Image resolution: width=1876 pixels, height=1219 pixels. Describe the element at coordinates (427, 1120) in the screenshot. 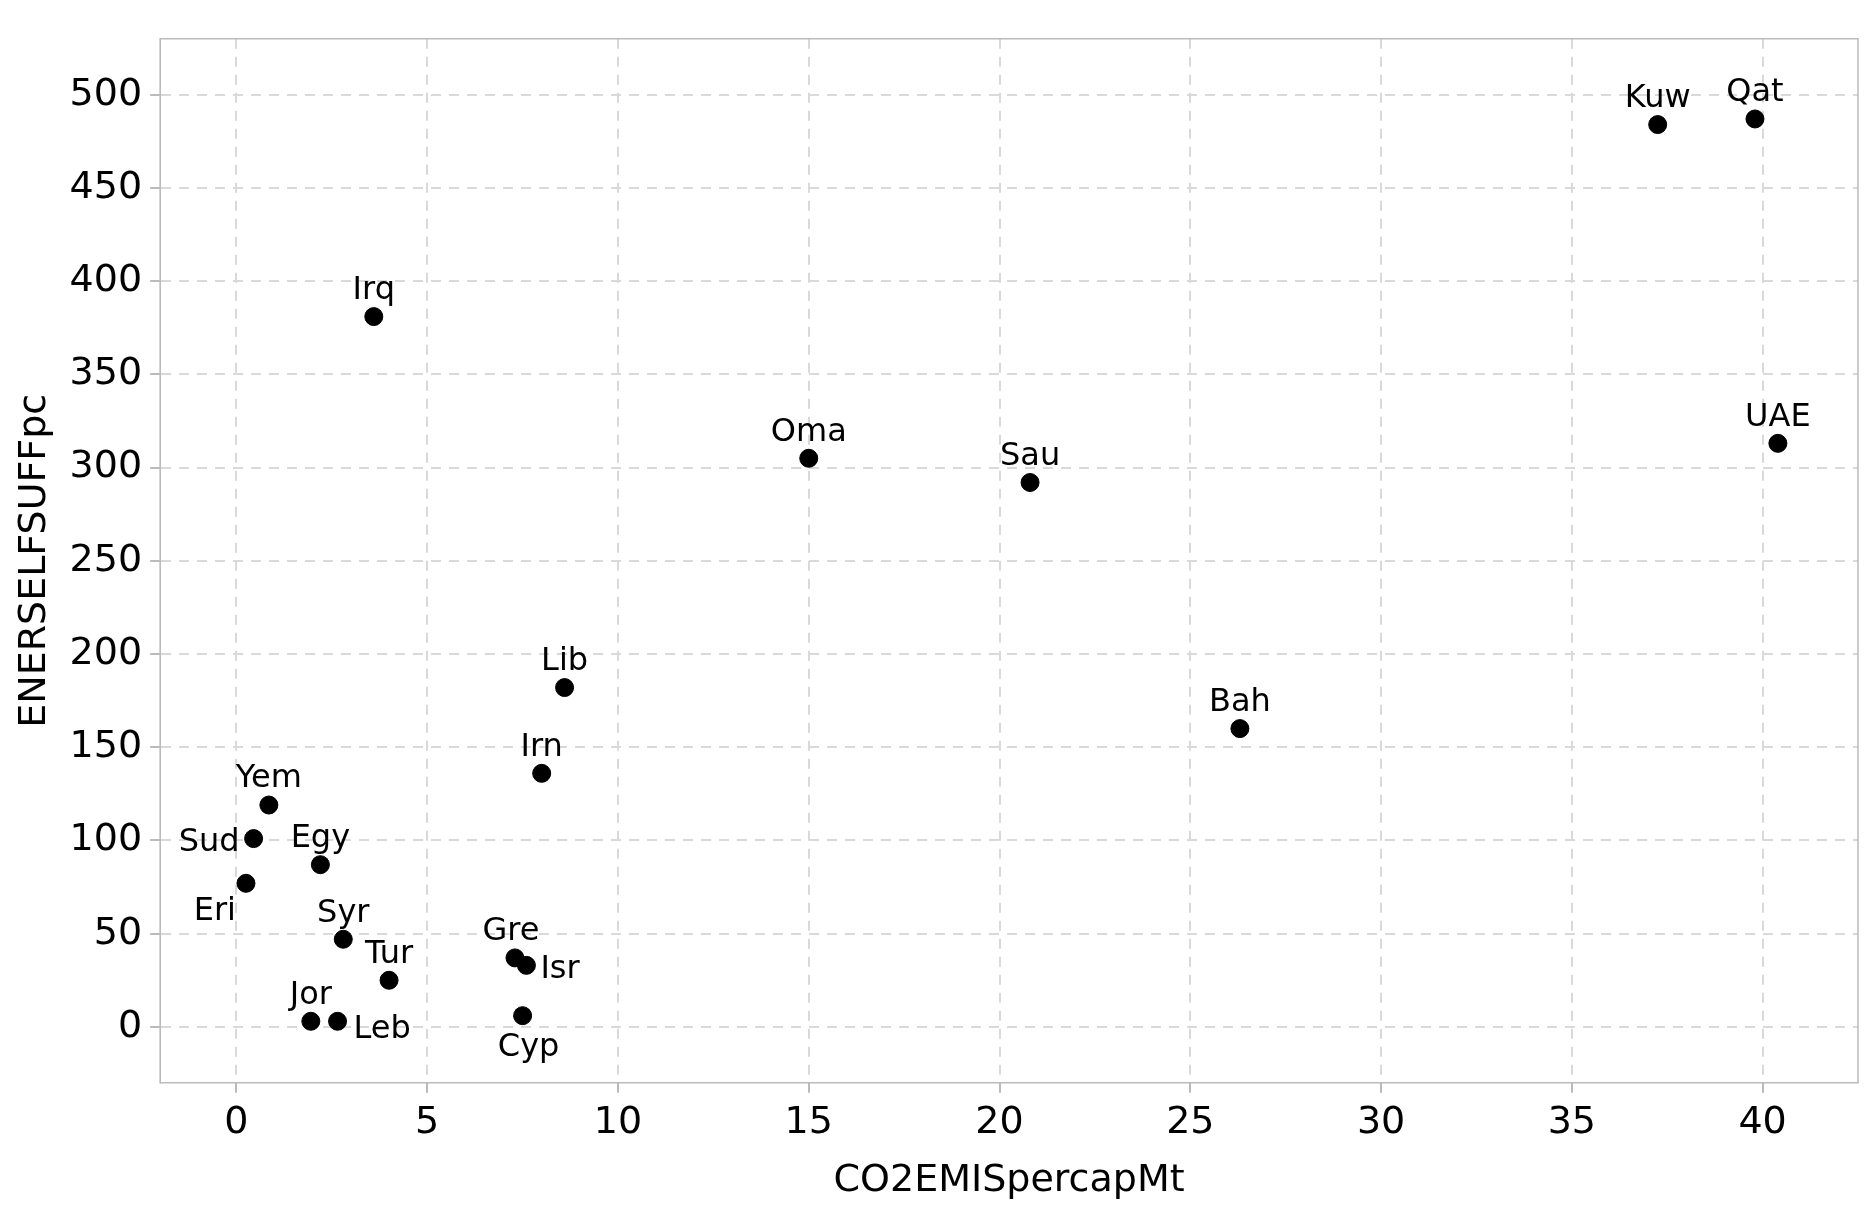

I see `x-tick-label: 5` at that location.